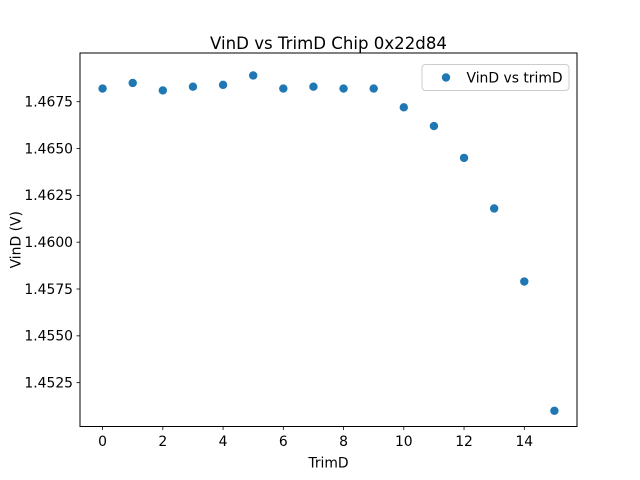 This screenshot has width=640, height=480. What do you see at coordinates (48, 383) in the screenshot?
I see `y-tick-label: 1.4525` at bounding box center [48, 383].